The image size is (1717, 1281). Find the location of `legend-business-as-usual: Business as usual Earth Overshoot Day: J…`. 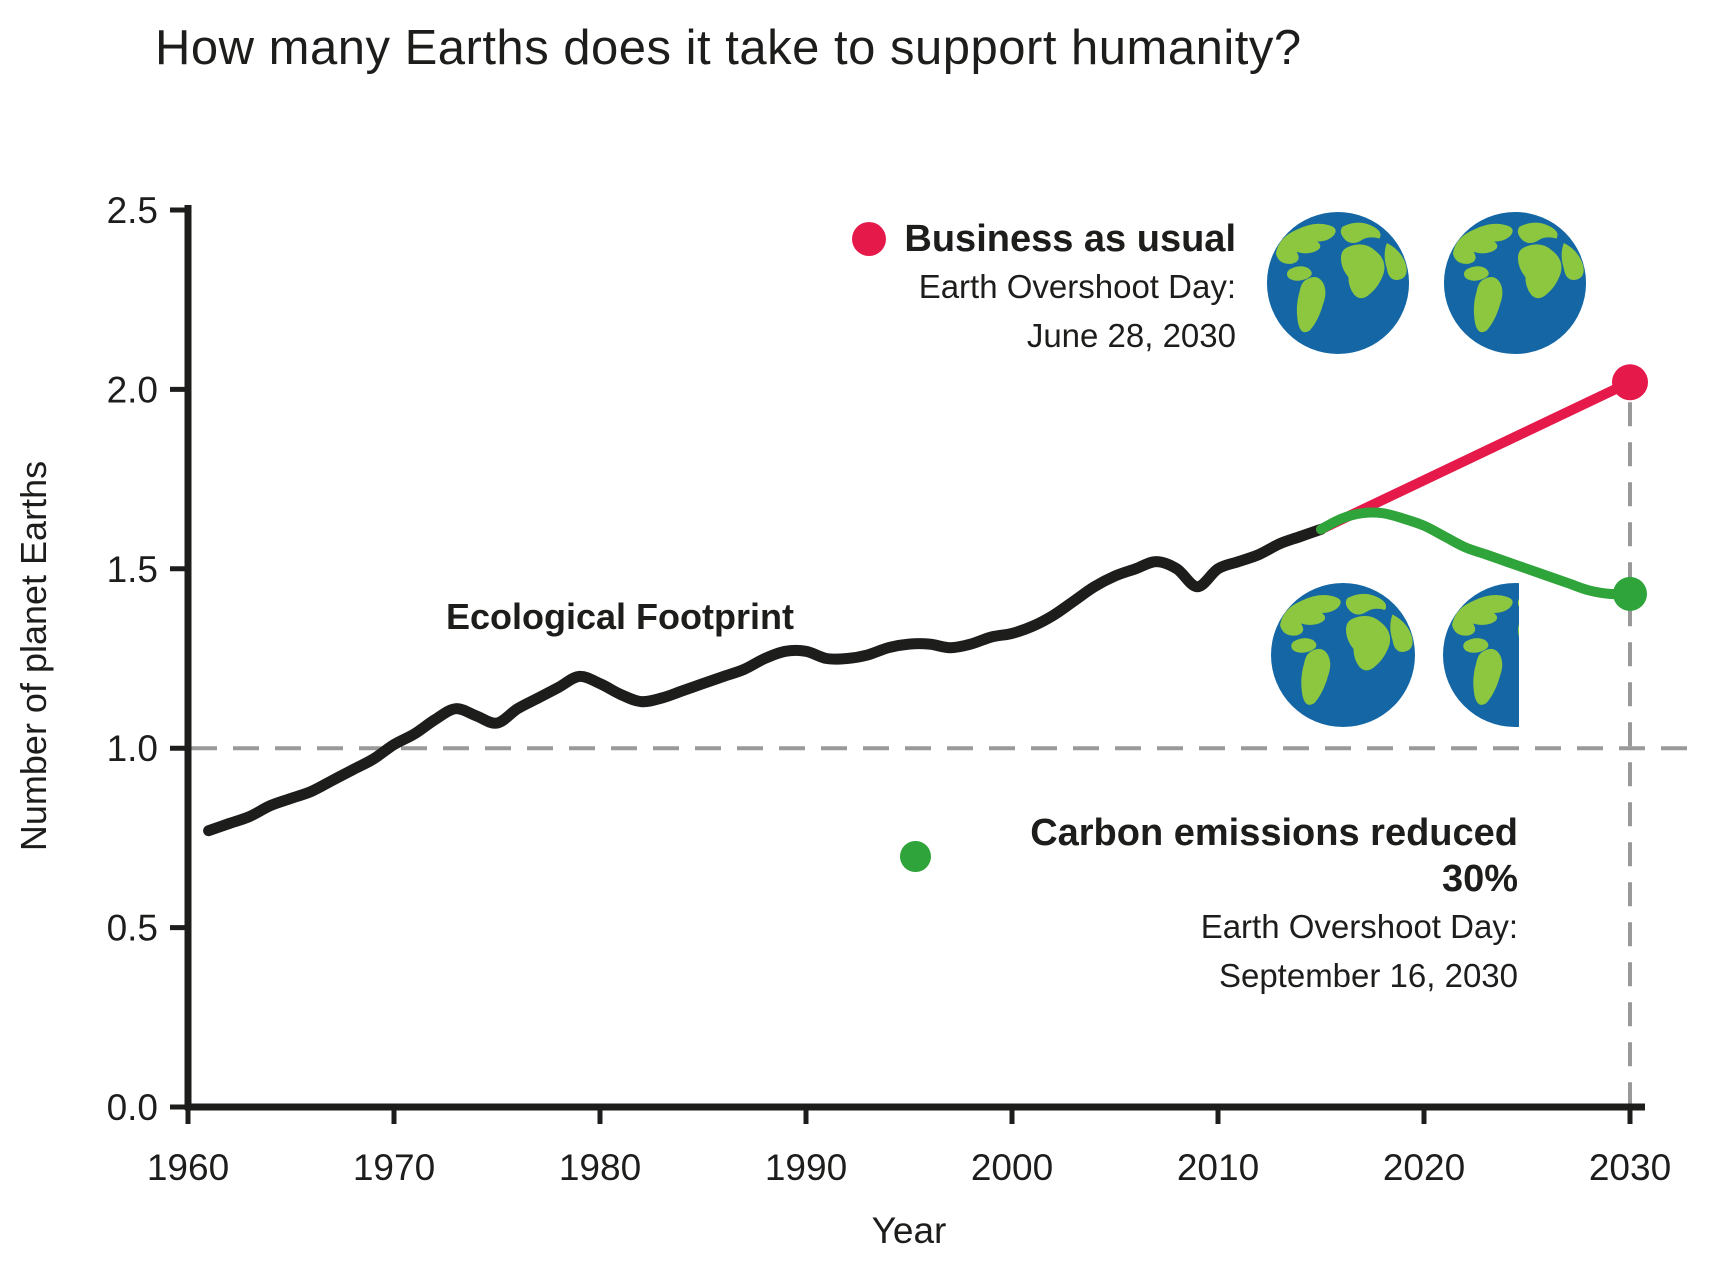

legend-business-as-usual: Business as usual Earth Overshoot Day: J… is located at coordinates (968, 288).